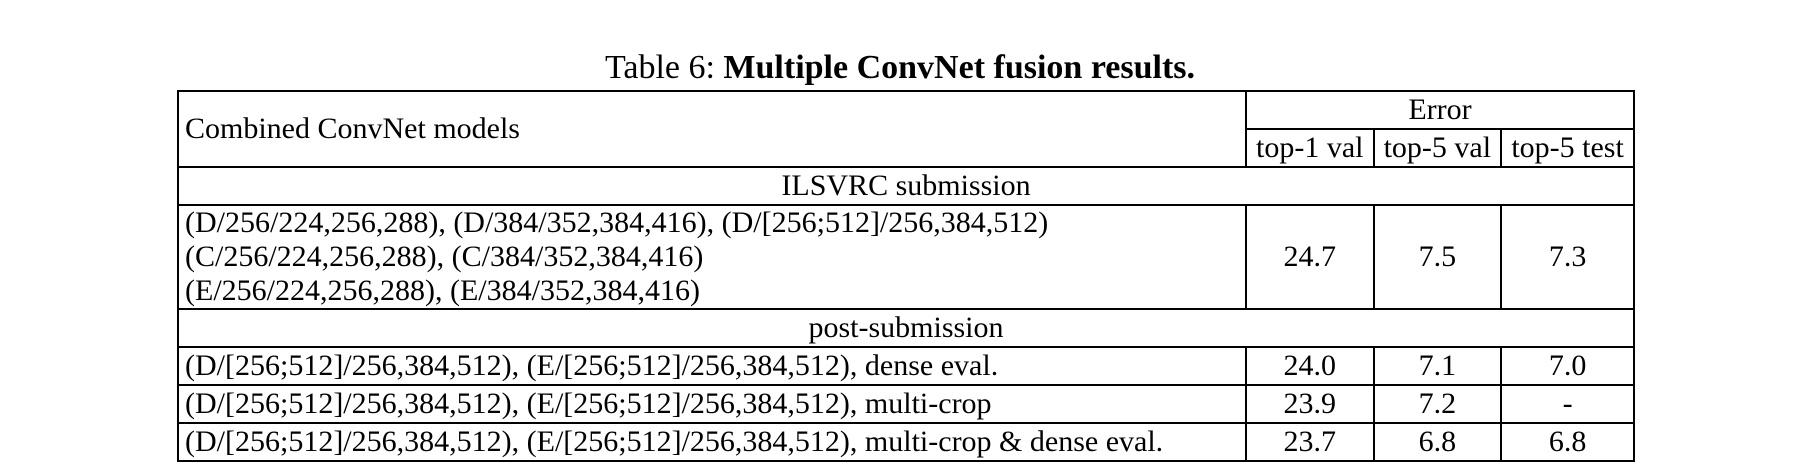 This screenshot has height=476, width=1800. I want to click on section-row-ilsvrc: ILSVRC submission, so click(906, 186).